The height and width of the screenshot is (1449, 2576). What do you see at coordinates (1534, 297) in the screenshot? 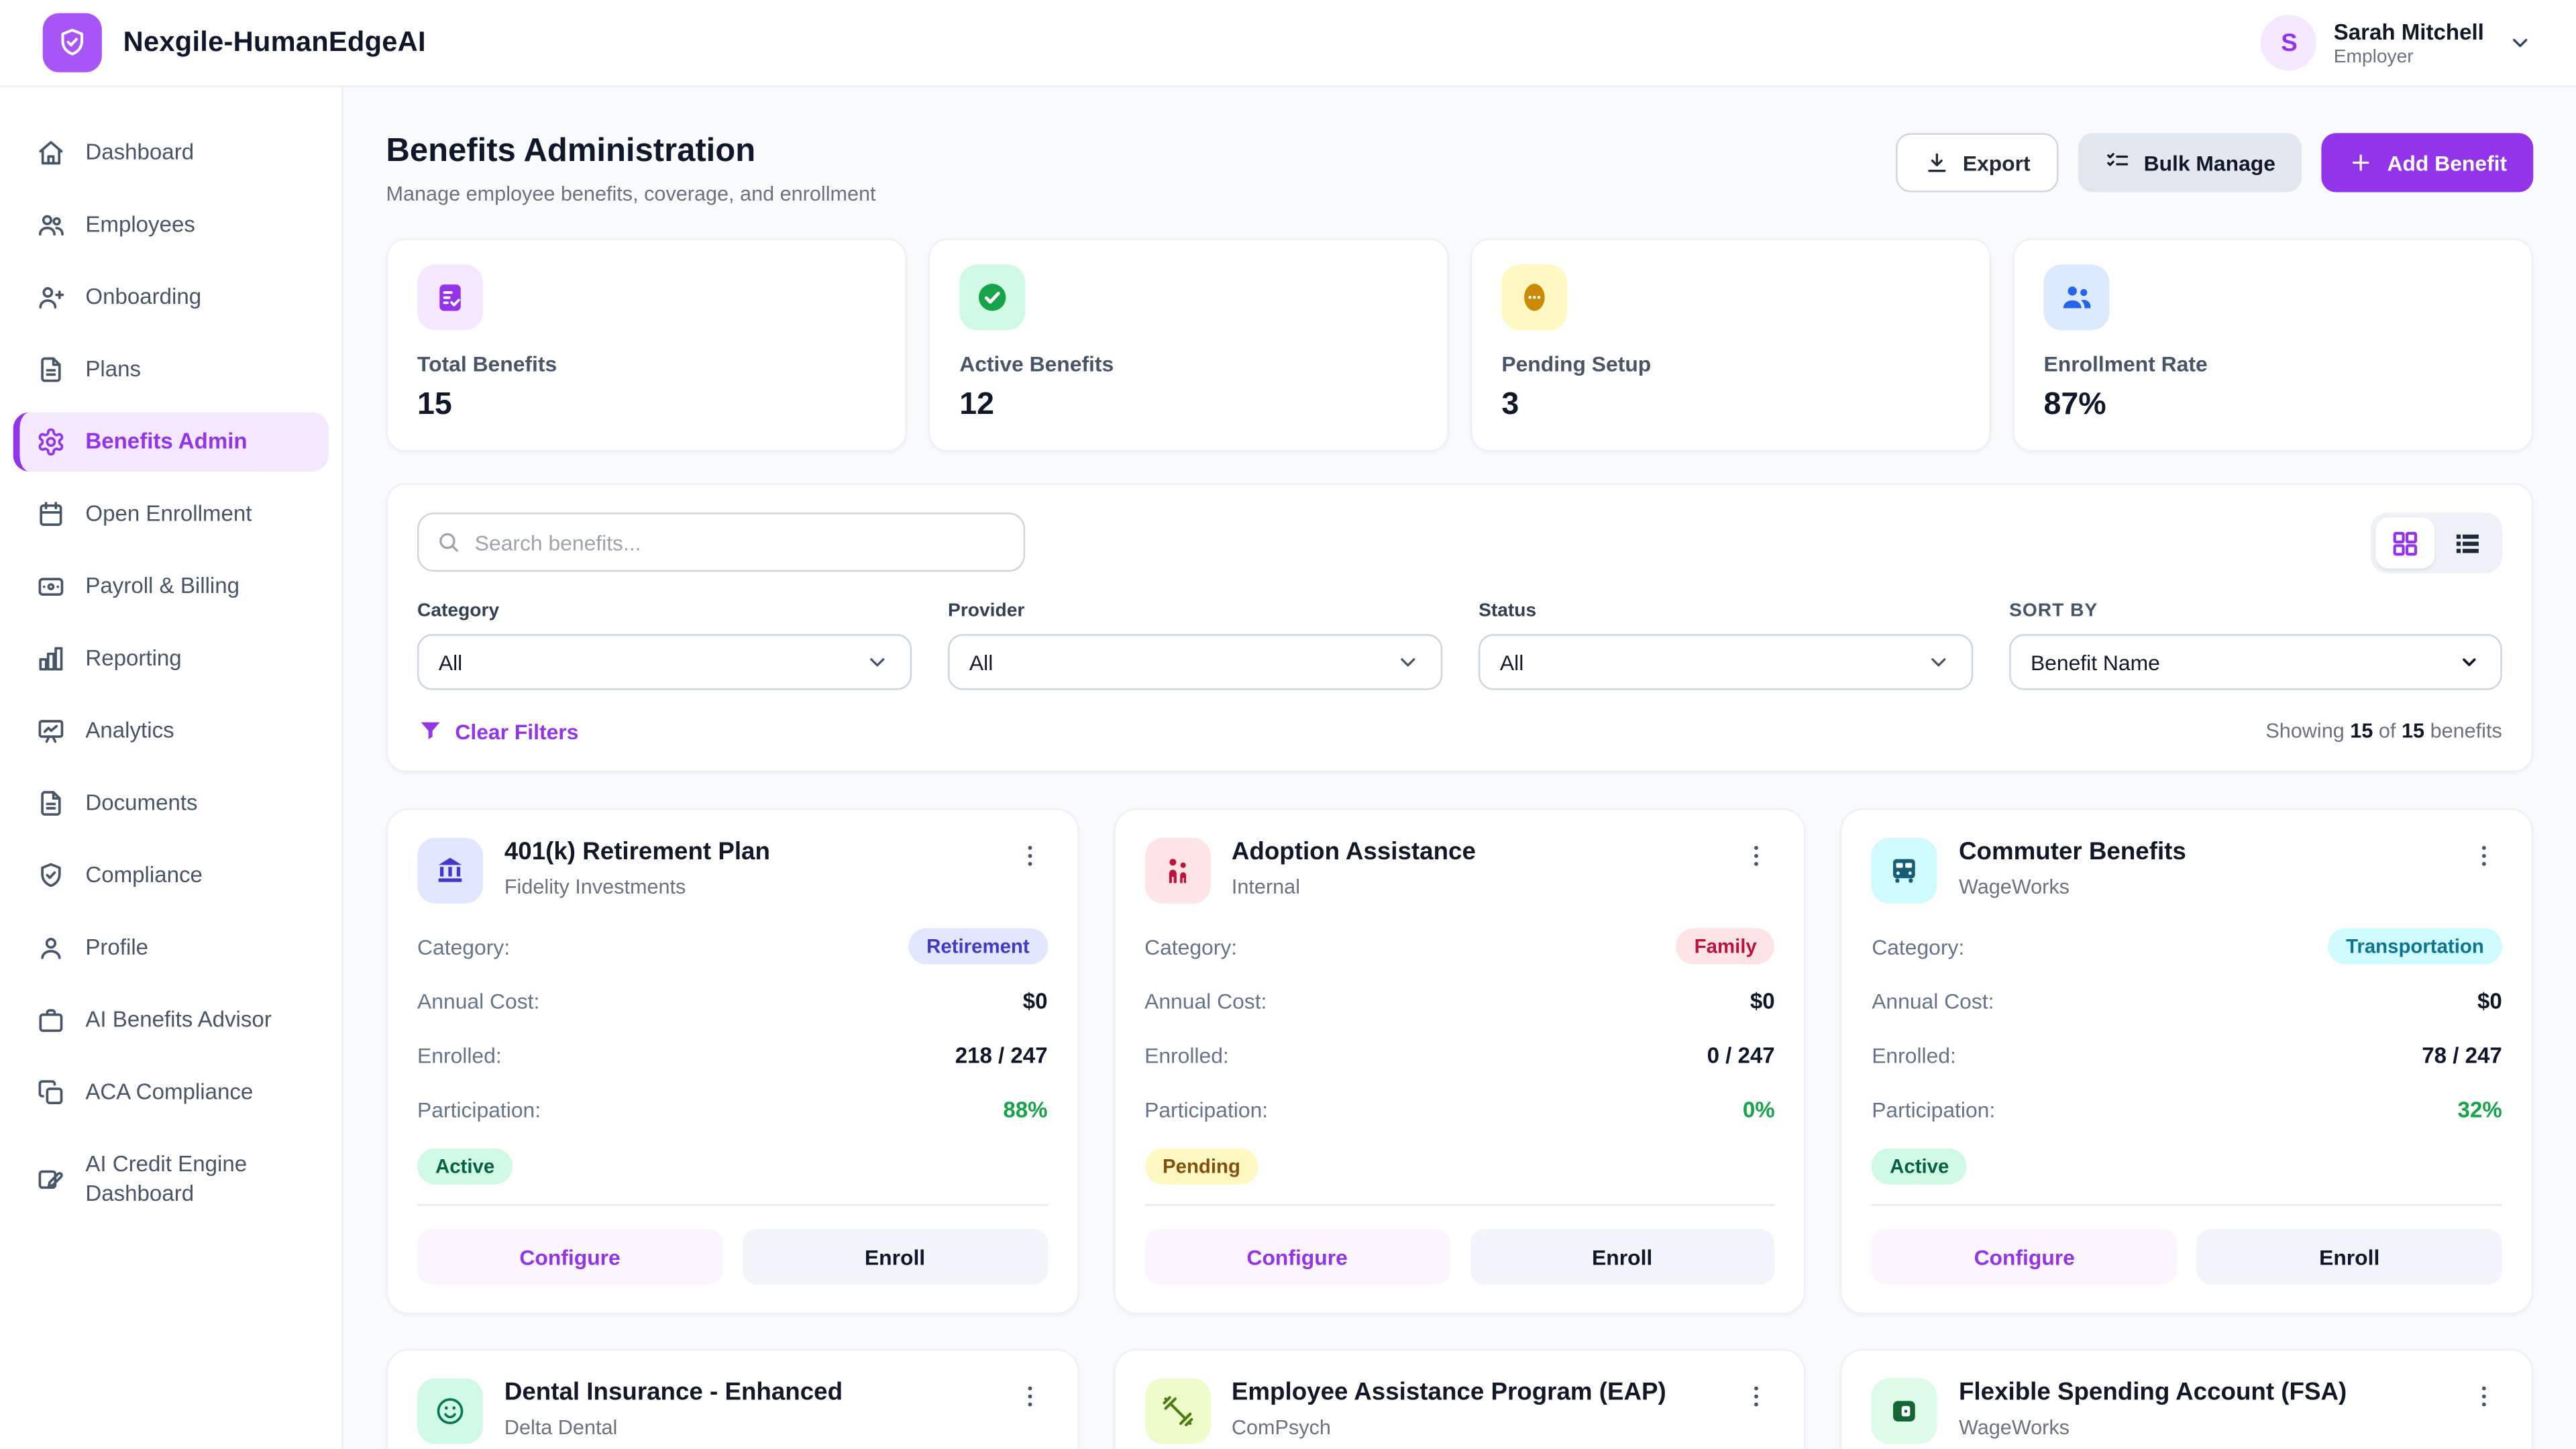
I see `ellipsis-oval-icon` at bounding box center [1534, 297].